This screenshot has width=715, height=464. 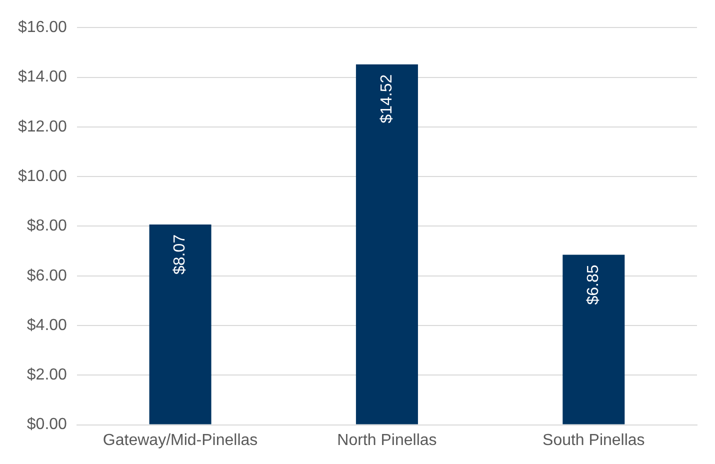 I want to click on y-tick-label: $10.00, so click(x=43, y=176).